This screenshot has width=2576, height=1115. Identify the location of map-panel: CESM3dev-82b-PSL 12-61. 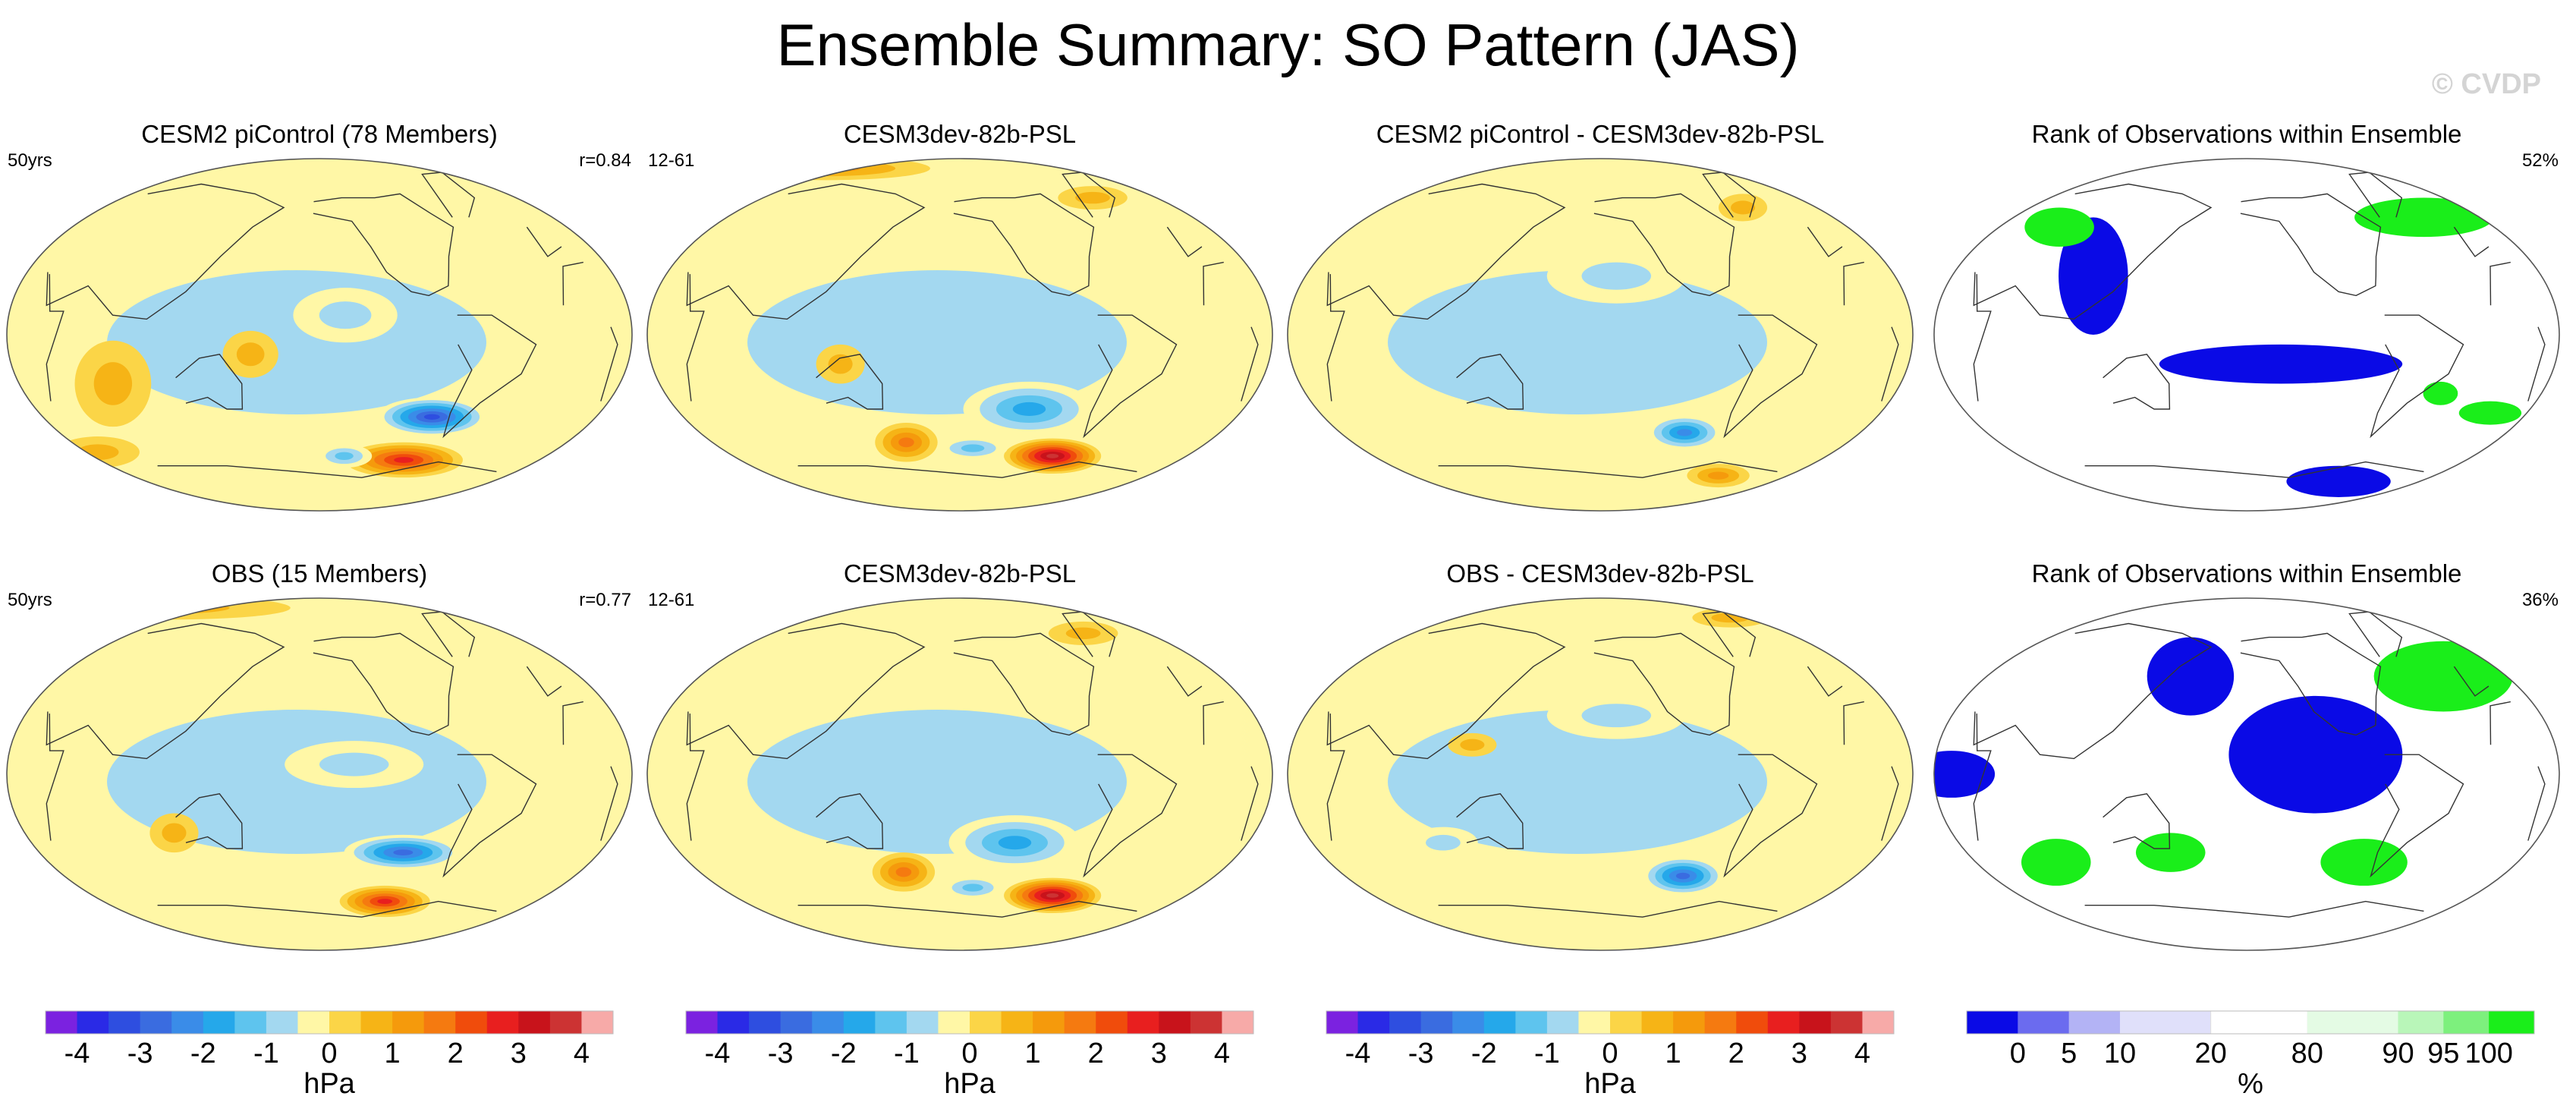
(960, 340).